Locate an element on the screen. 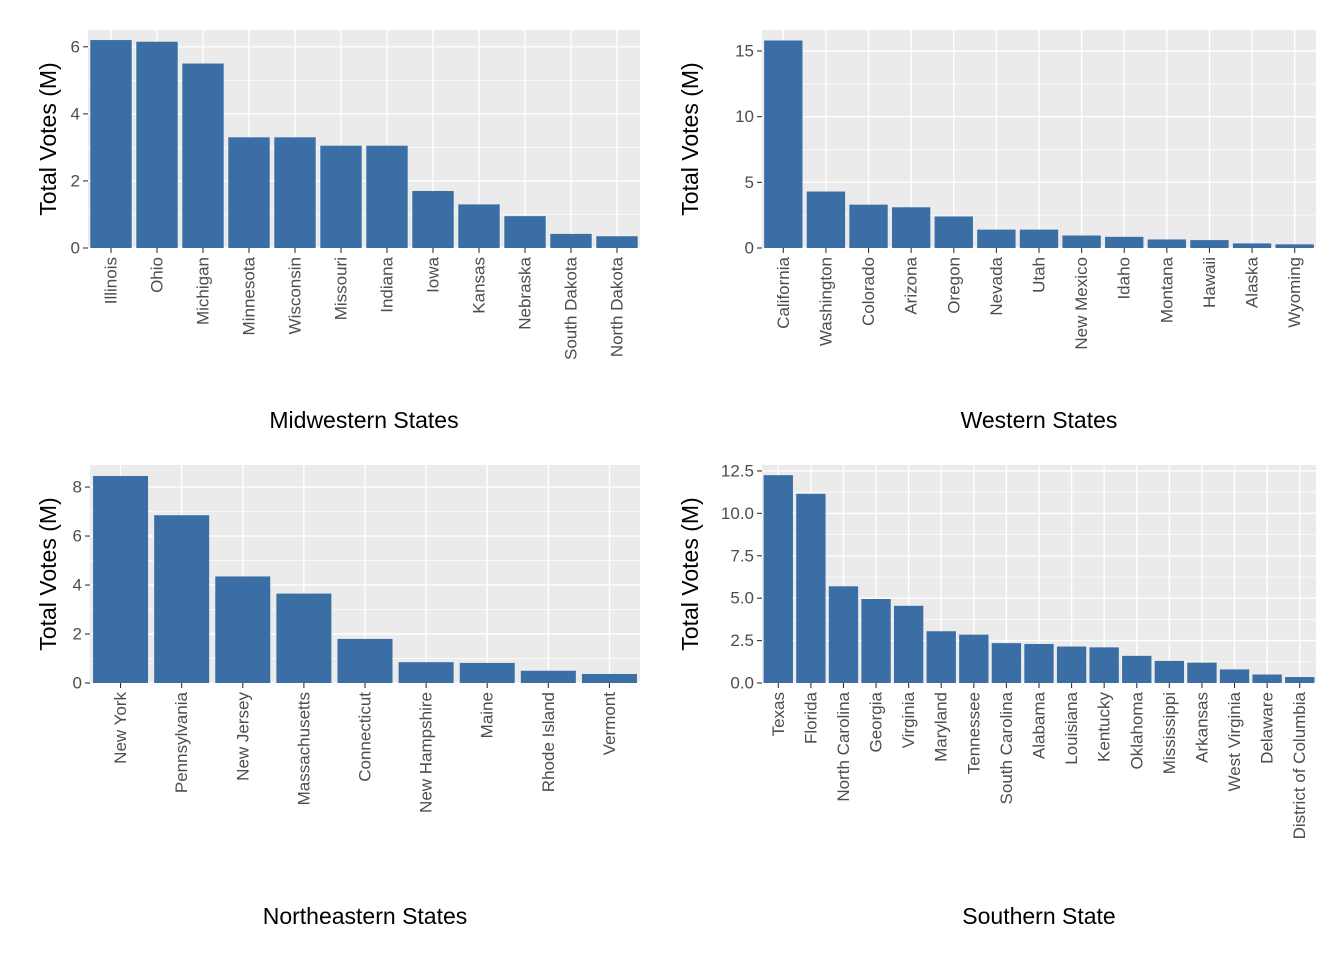 The image size is (1344, 960). x-tick-label: Illinois is located at coordinates (111, 280).